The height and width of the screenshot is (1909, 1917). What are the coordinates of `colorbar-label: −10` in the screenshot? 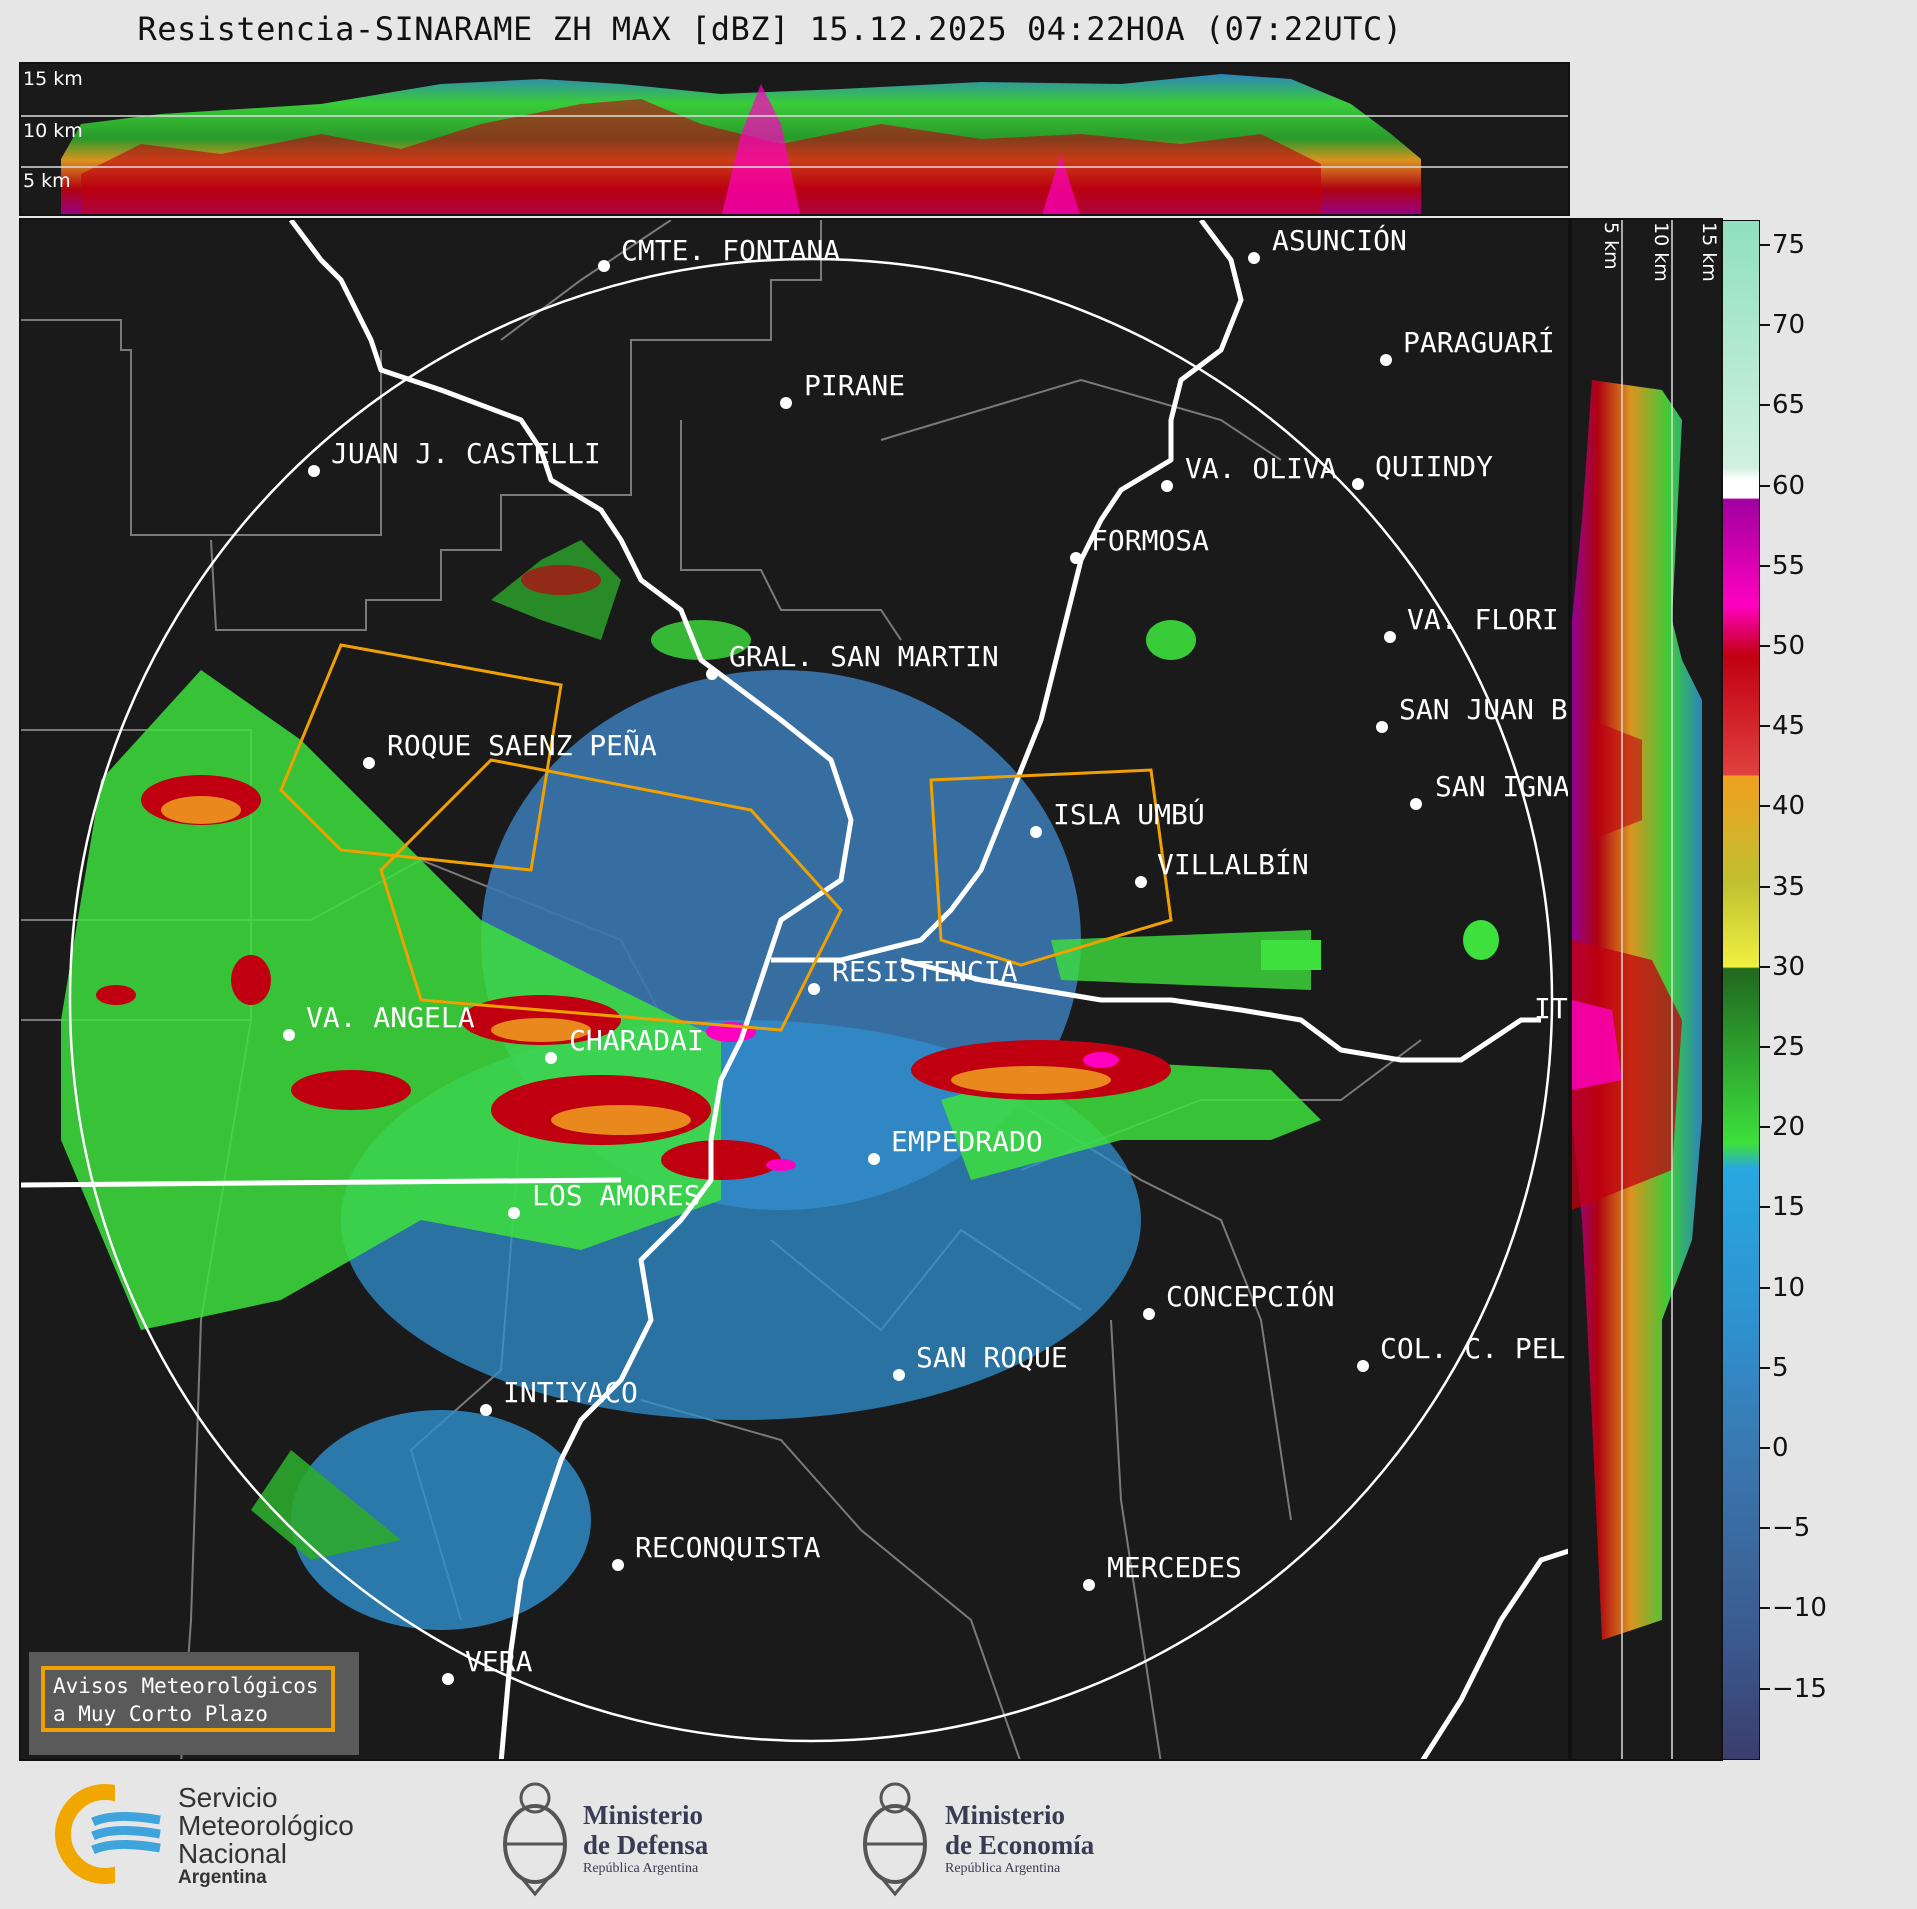 It's located at (1799, 1608).